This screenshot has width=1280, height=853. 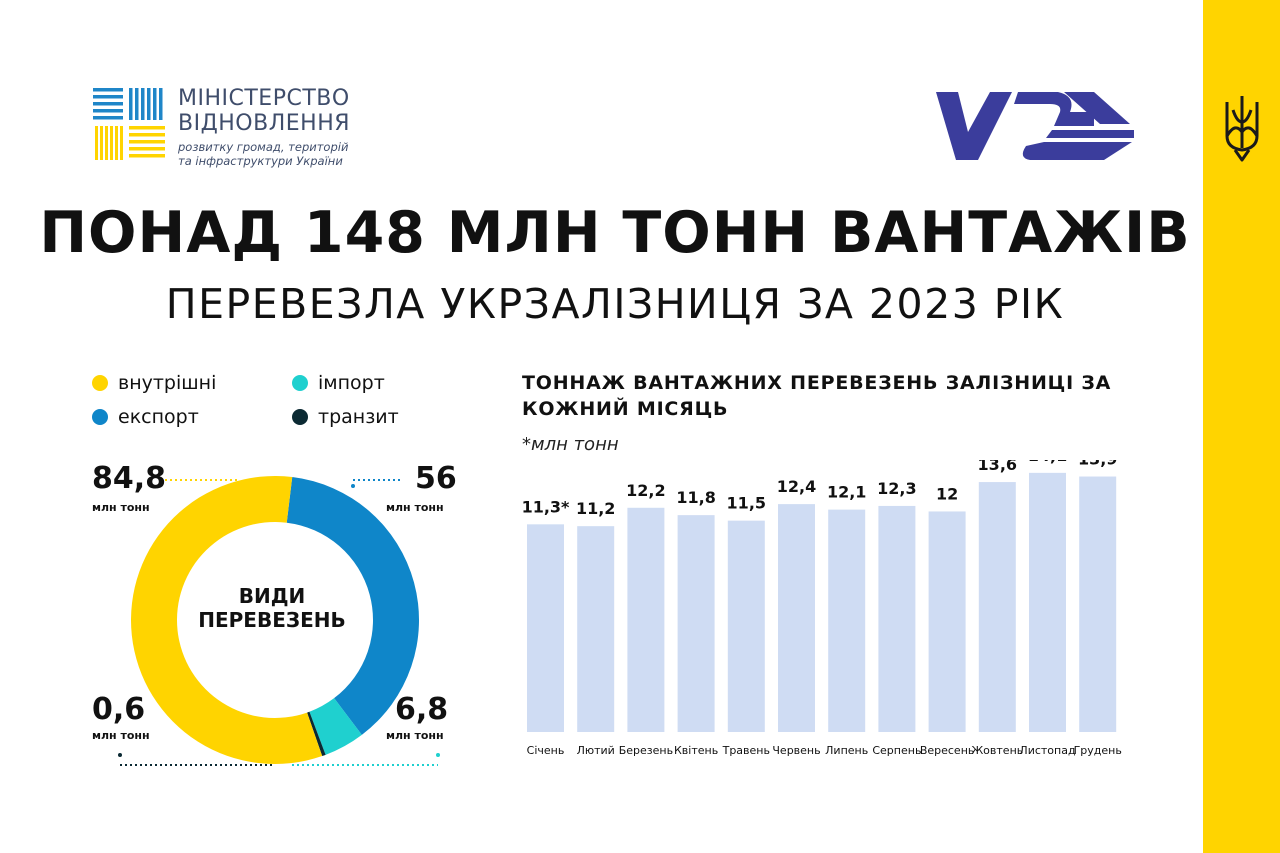 I want to click on bar-category-label: Травень, so click(x=746, y=750).